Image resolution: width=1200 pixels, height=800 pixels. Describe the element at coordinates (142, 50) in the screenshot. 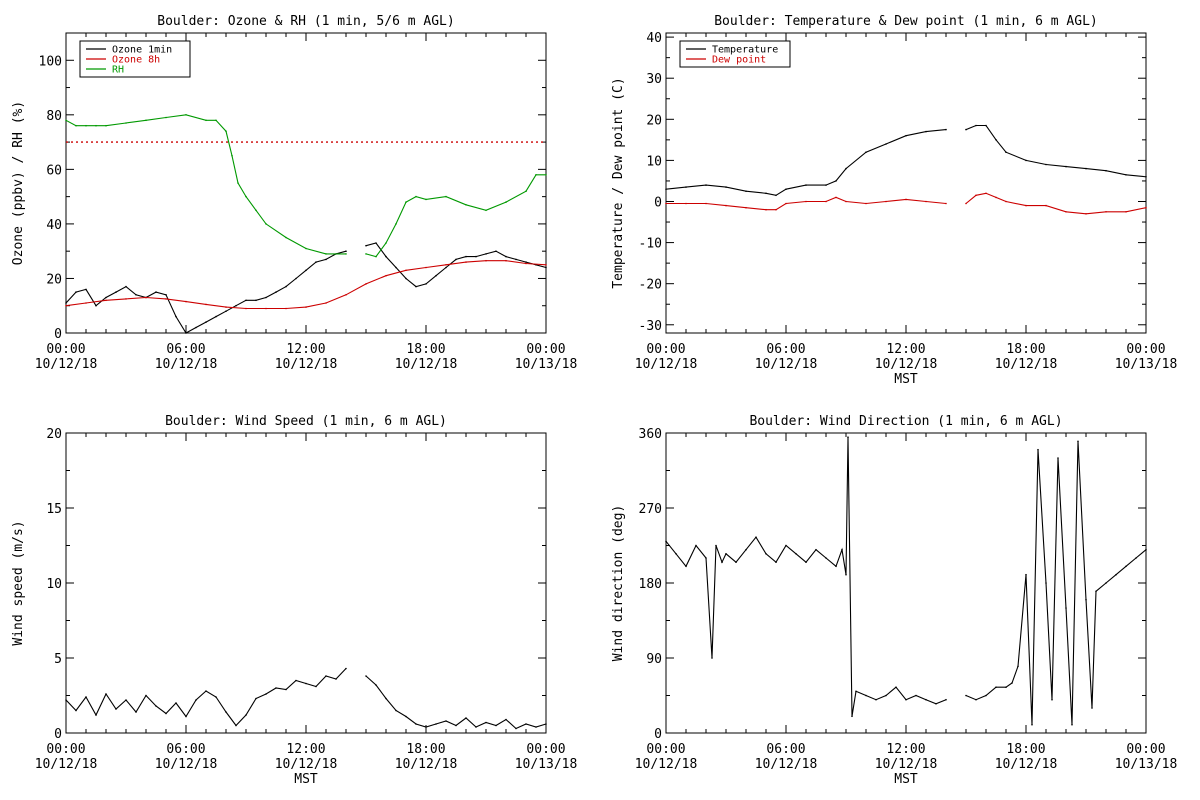

I see `legend-label: Ozone 1min` at that location.